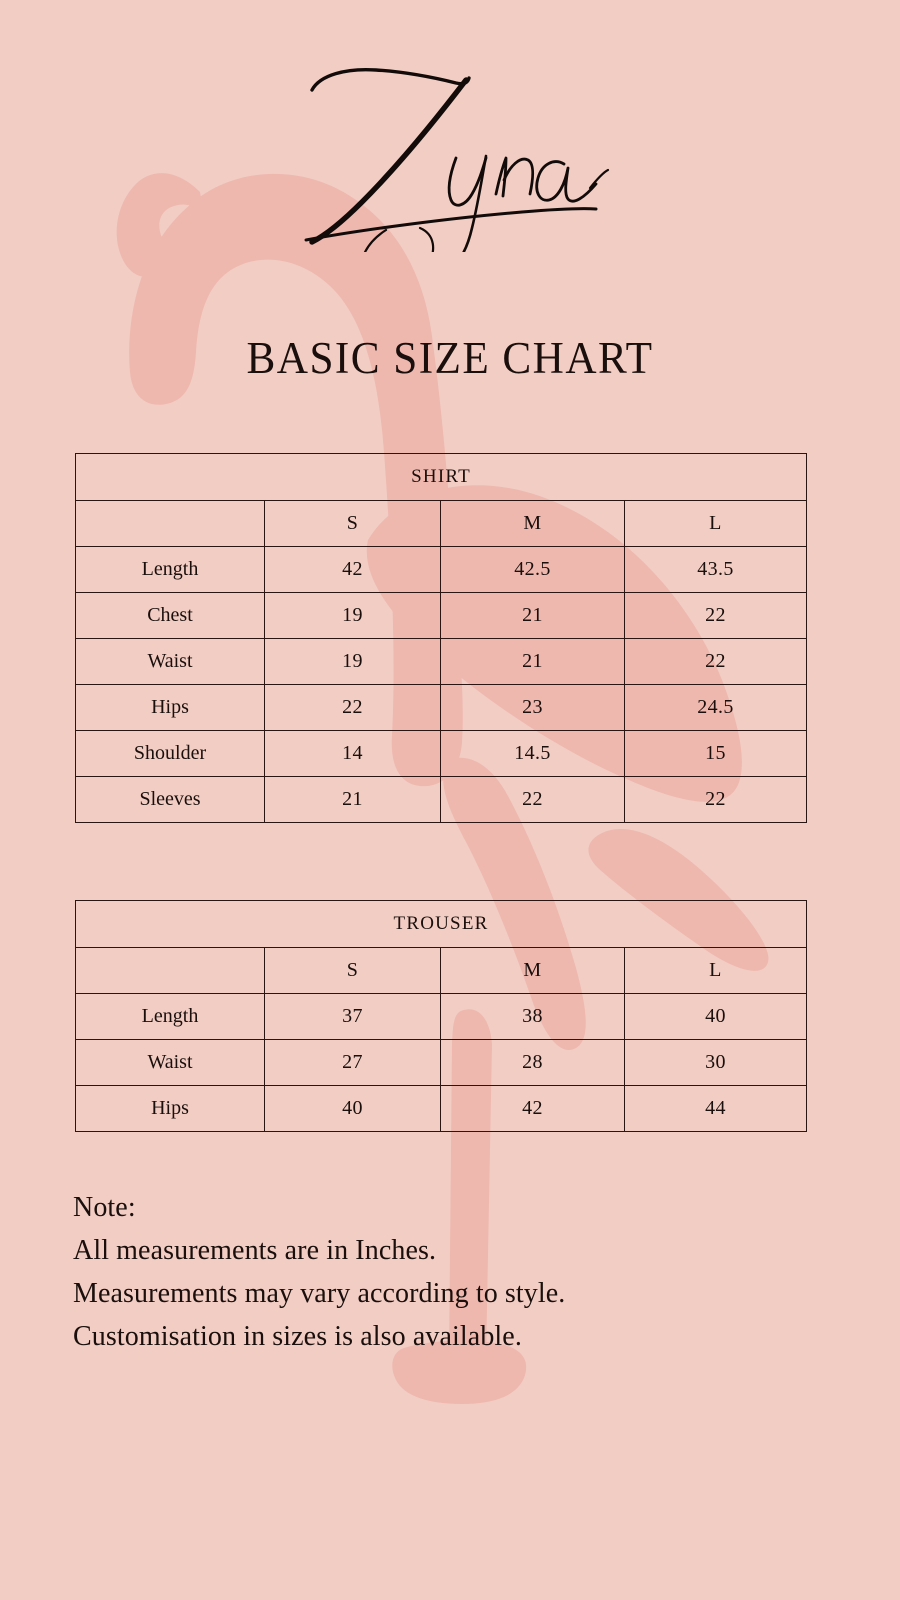  What do you see at coordinates (255, 1250) in the screenshot?
I see `note-line-units: All measurements are in Inches.` at bounding box center [255, 1250].